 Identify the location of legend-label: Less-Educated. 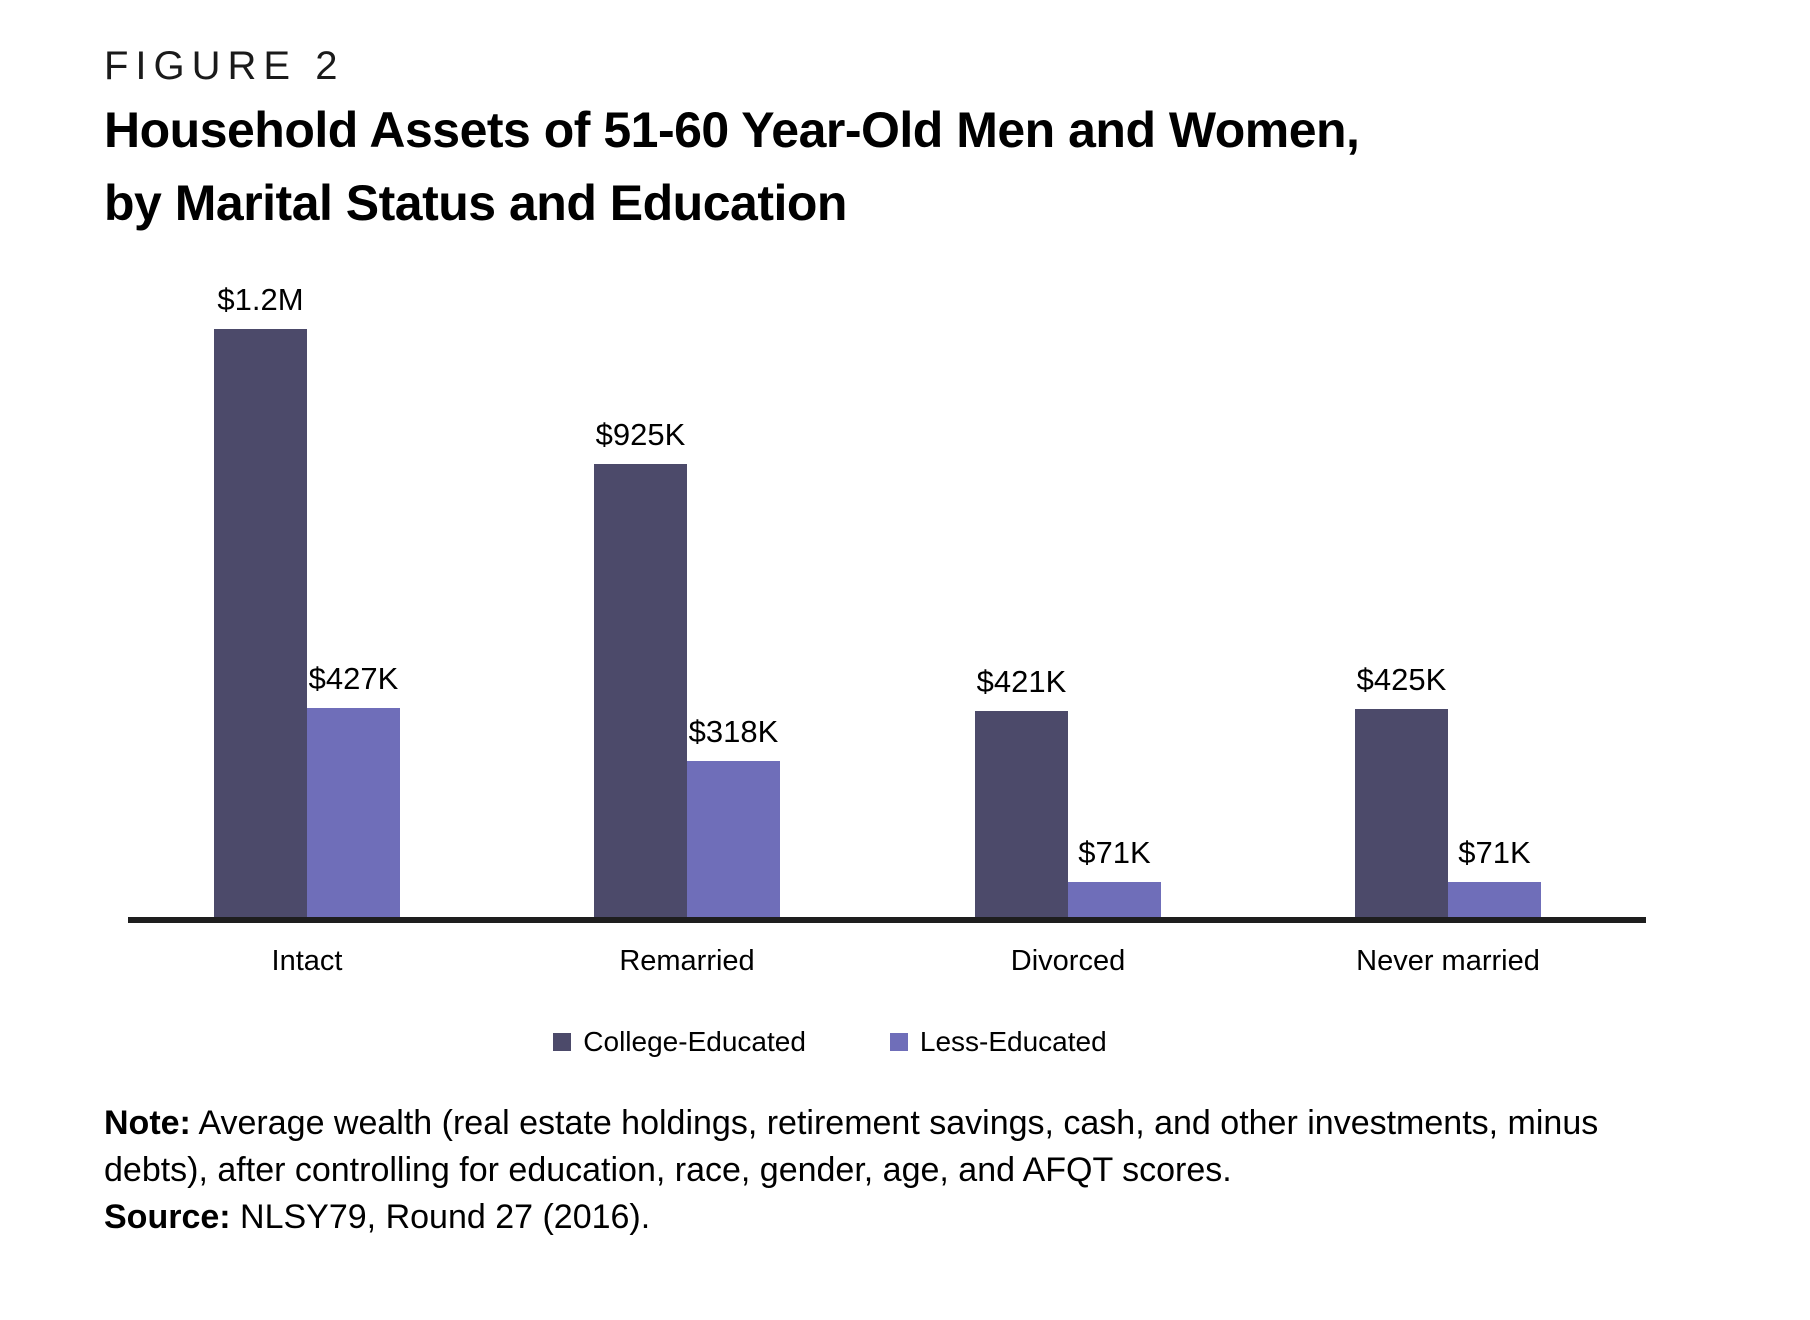
(1013, 1041).